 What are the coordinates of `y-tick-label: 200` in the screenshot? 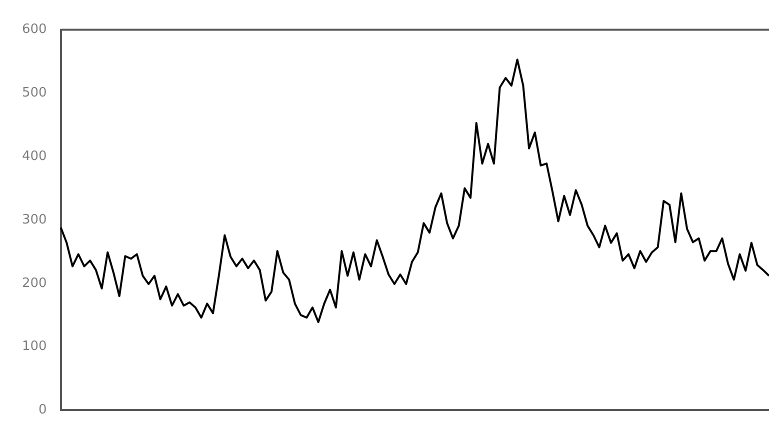 It's located at (34, 283).